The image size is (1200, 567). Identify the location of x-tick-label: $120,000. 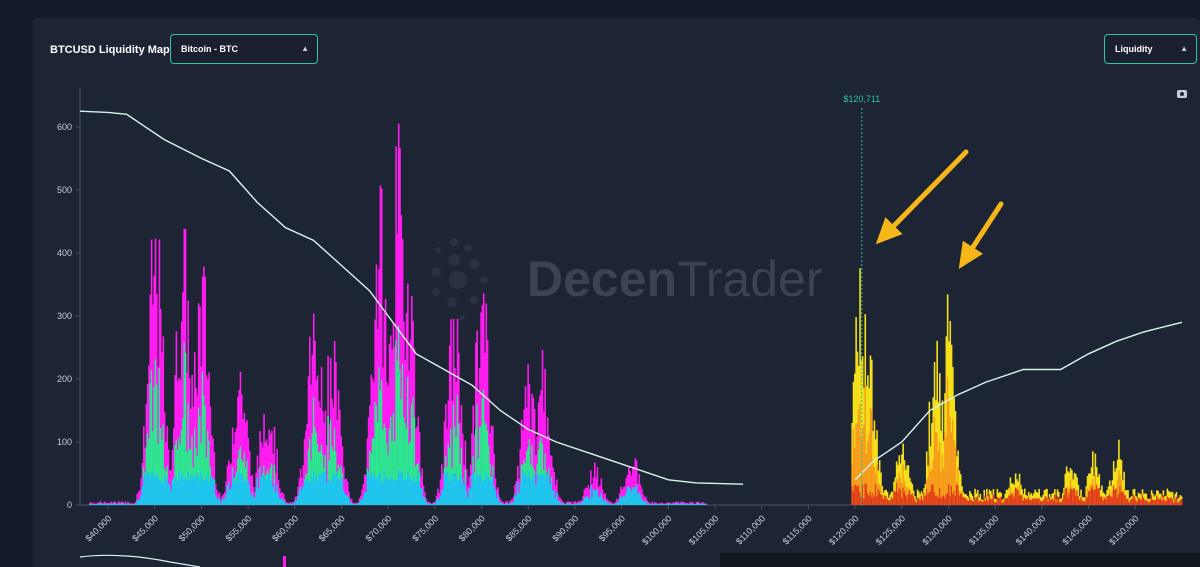
(844, 530).